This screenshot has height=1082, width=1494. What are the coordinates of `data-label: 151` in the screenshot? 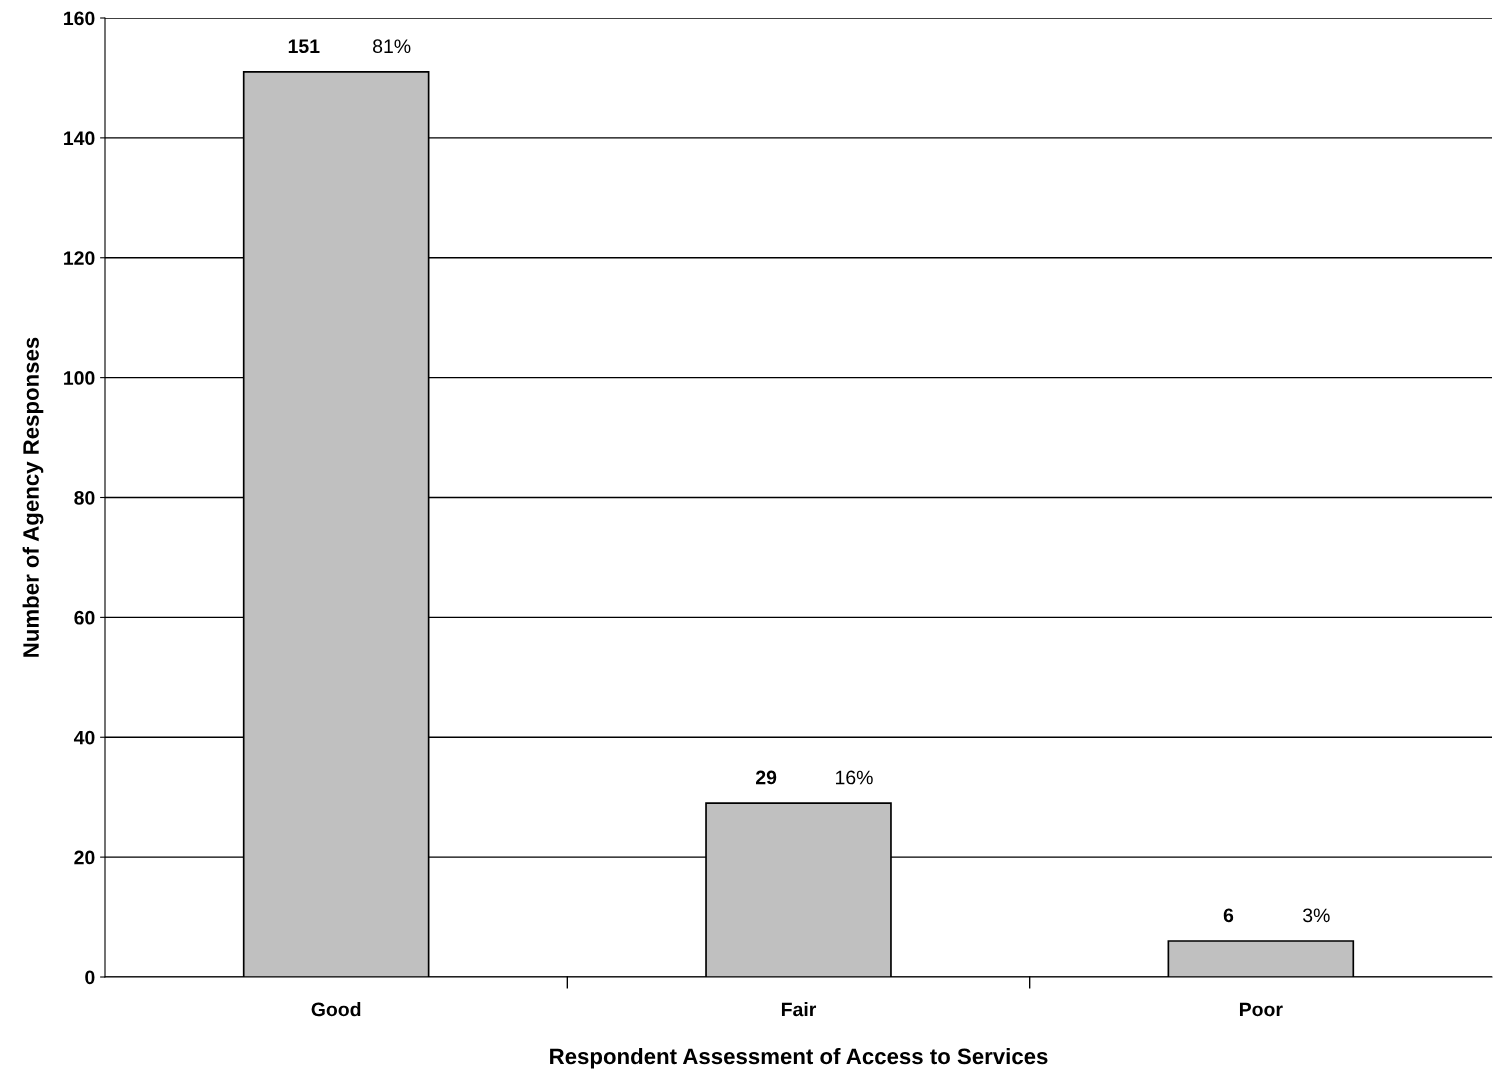 It's located at (304, 46).